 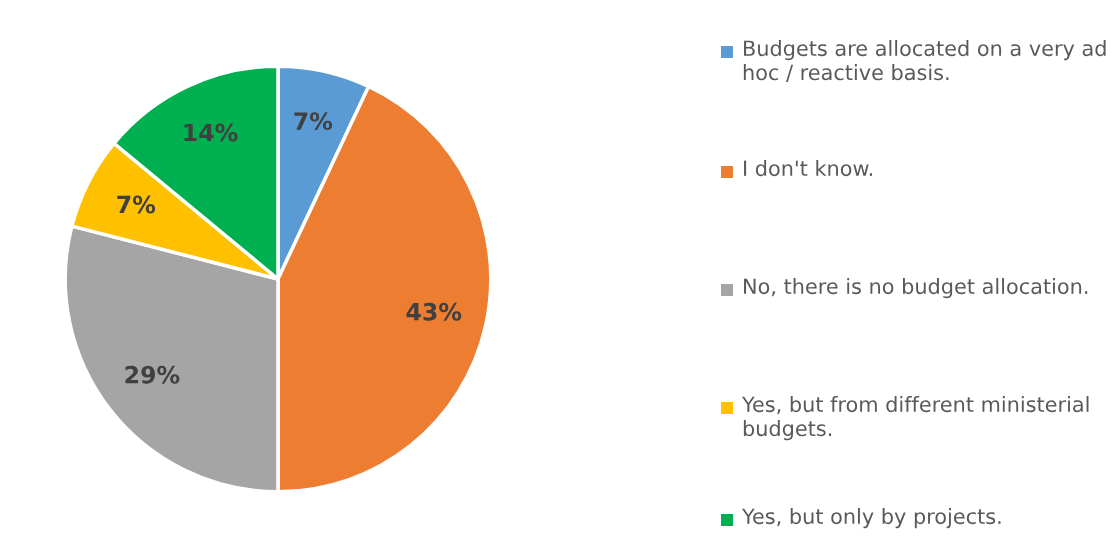 I want to click on data-label: 43%, so click(x=434, y=311).